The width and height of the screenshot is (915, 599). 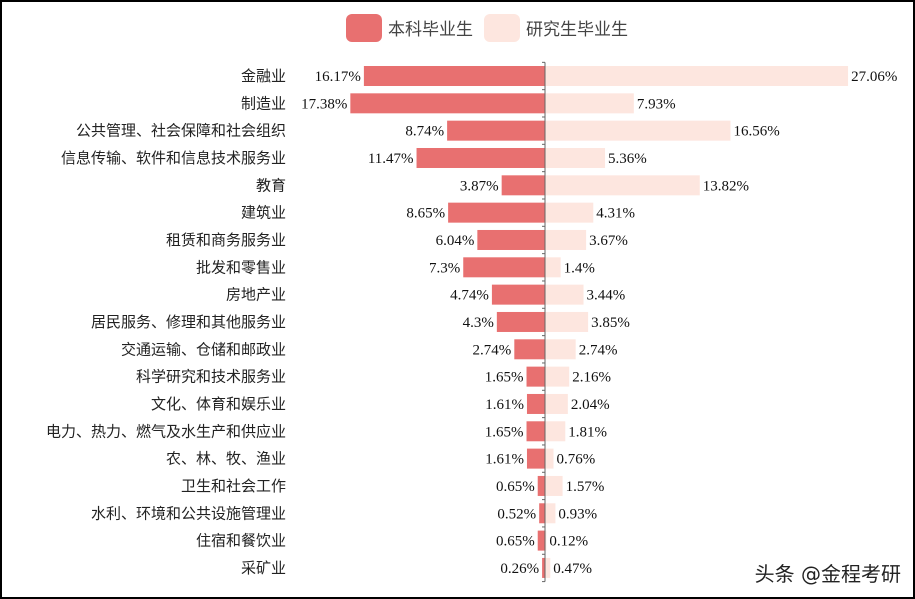 What do you see at coordinates (218, 404) in the screenshot?
I see `category-label: 文化、体育和娱乐业` at bounding box center [218, 404].